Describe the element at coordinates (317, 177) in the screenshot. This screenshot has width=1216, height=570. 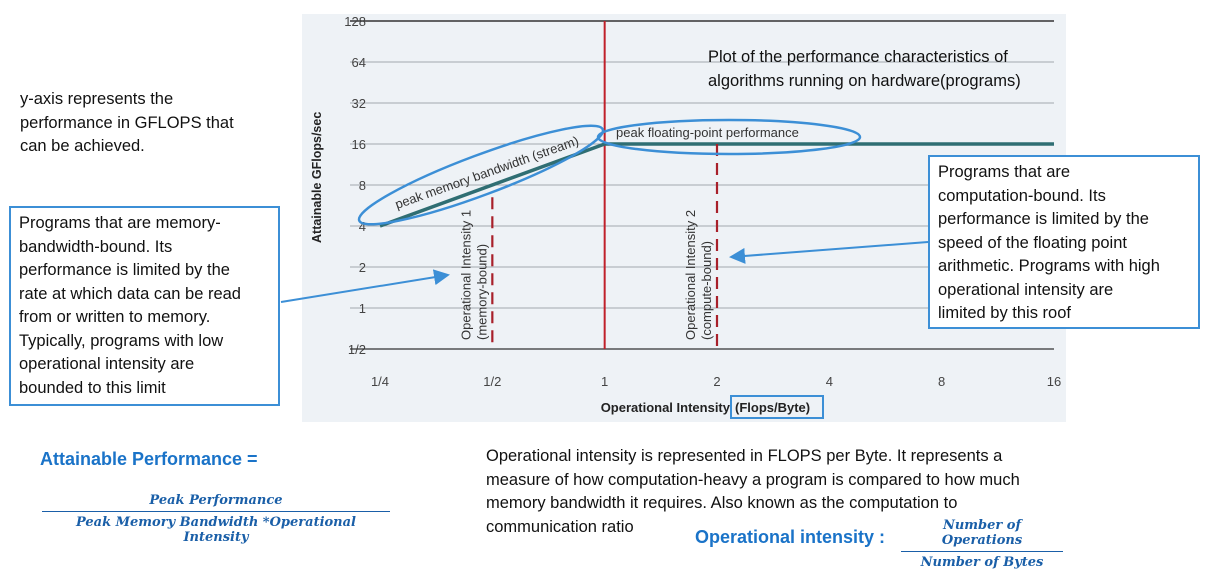
I see `y-axis-label: Attainable GFlops/sec` at that location.